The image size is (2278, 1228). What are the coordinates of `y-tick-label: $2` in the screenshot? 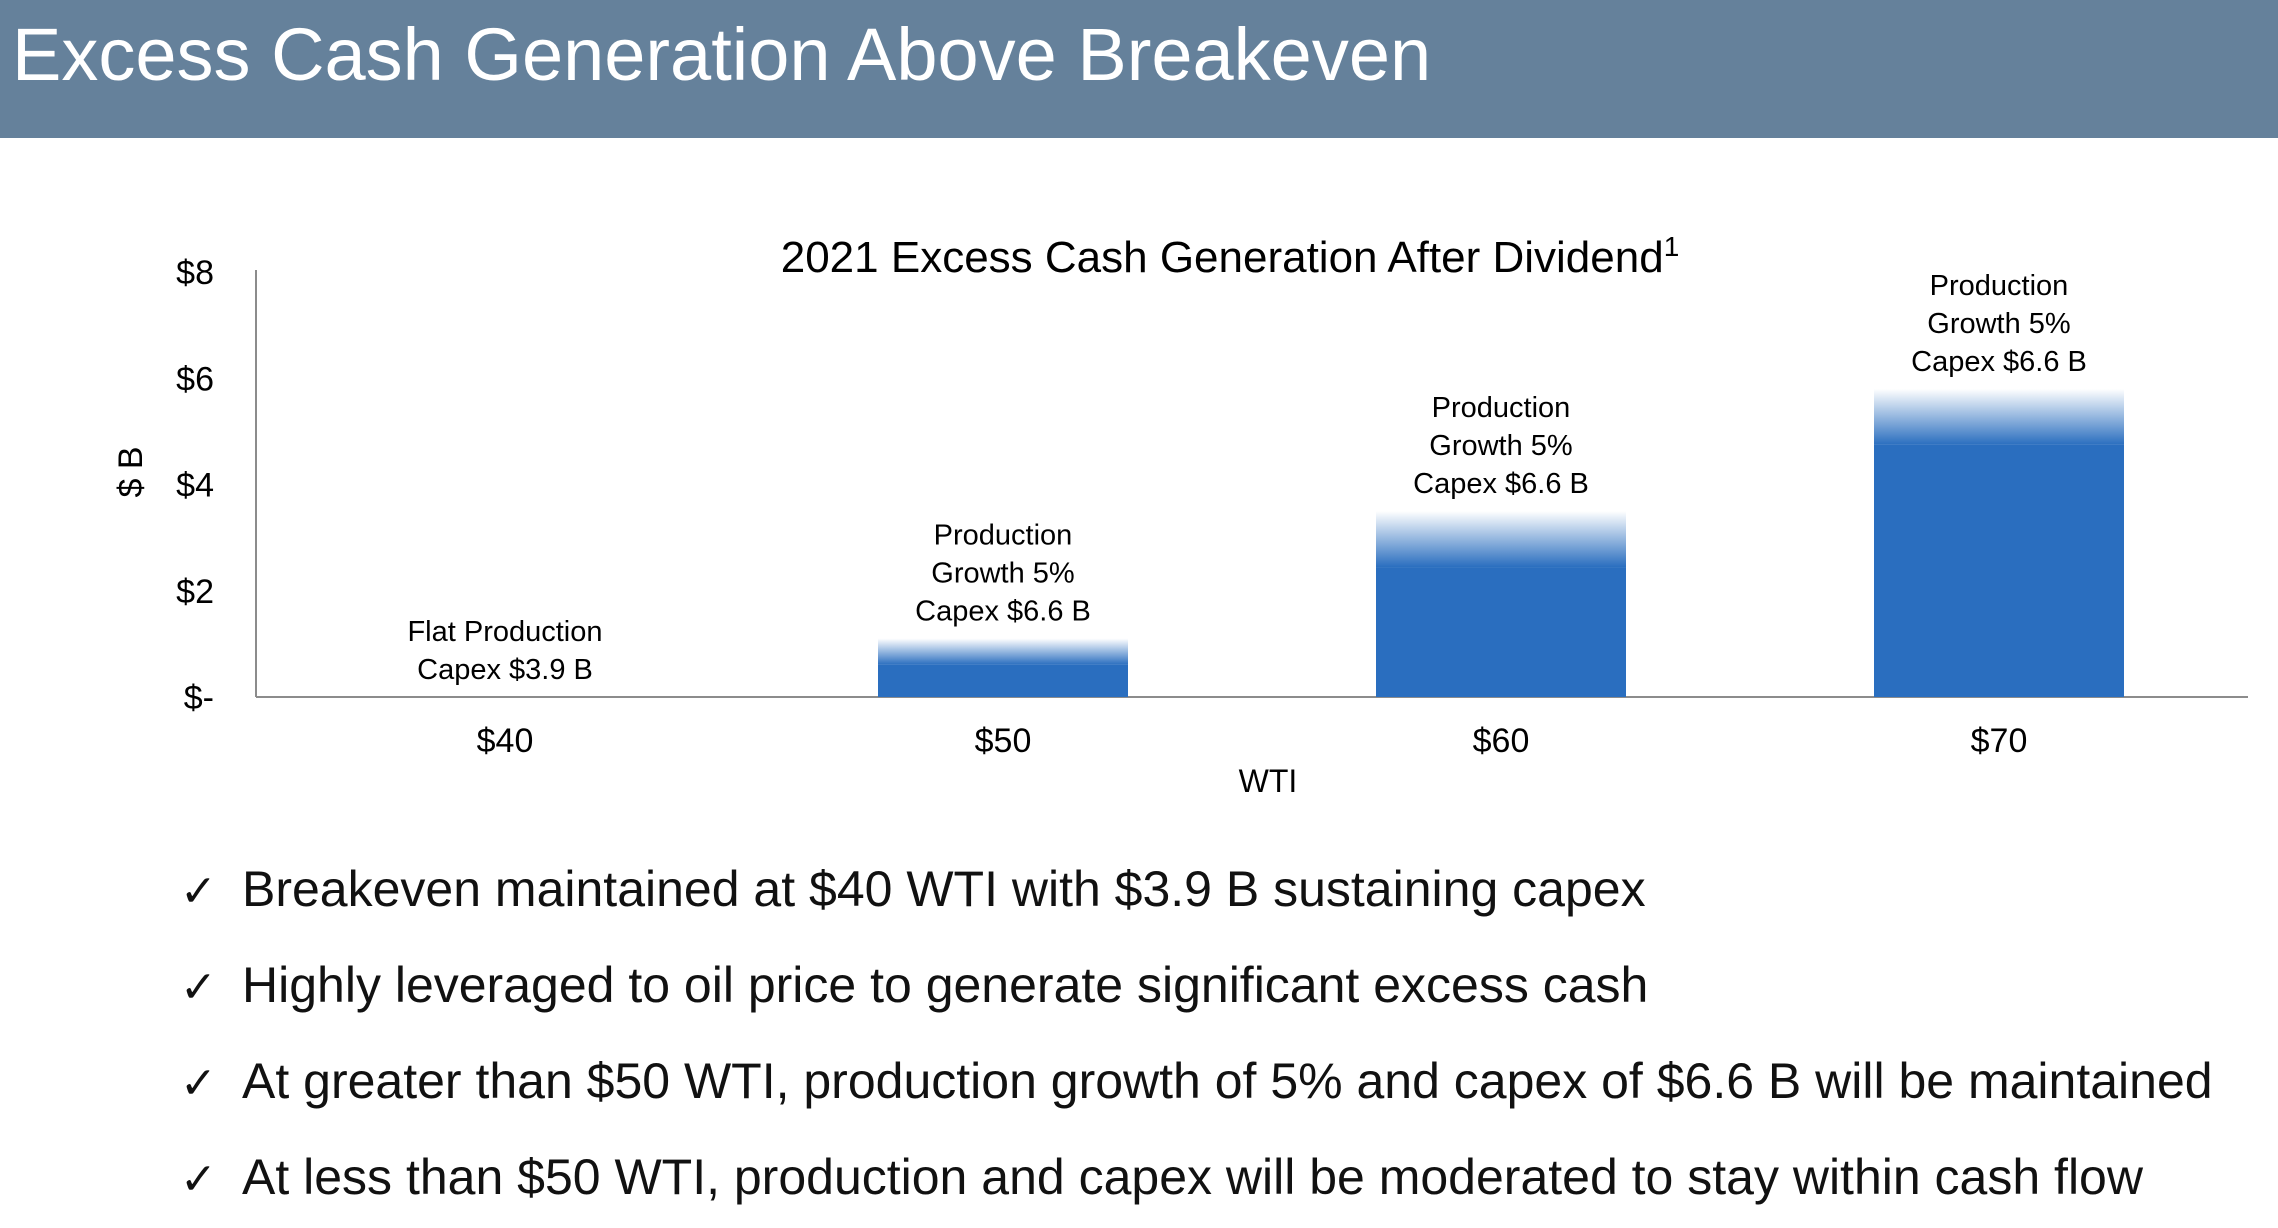 It's located at (195, 592).